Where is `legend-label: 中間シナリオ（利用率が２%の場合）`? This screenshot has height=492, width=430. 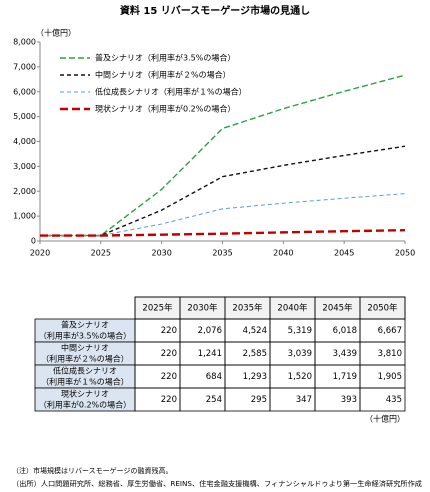 legend-label: 中間シナリオ（利用率が２%の場合） is located at coordinates (163, 75).